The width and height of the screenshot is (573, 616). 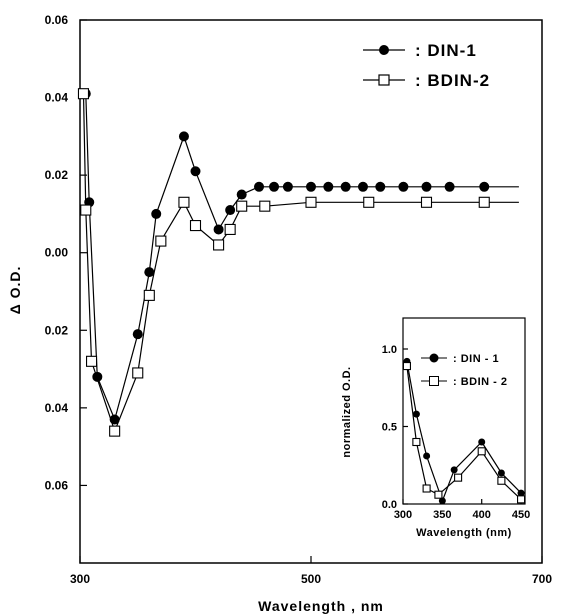 What do you see at coordinates (434, 358) in the screenshot?
I see `inset-legend-marker-din1` at bounding box center [434, 358].